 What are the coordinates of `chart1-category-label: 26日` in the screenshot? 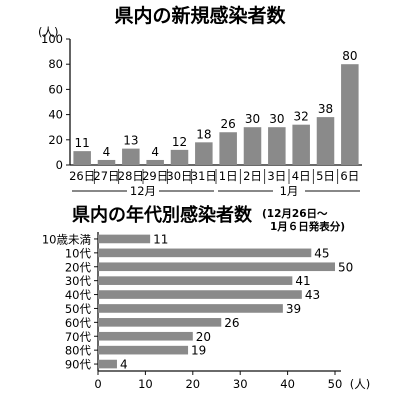 It's located at (82, 176).